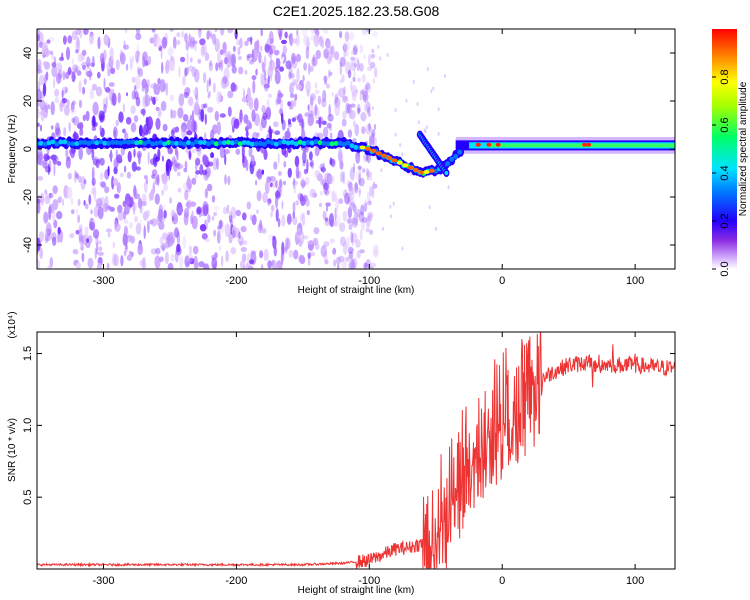 This screenshot has height=600, width=750. What do you see at coordinates (502, 581) in the screenshot?
I see `snr-x-tick-label: 0` at bounding box center [502, 581].